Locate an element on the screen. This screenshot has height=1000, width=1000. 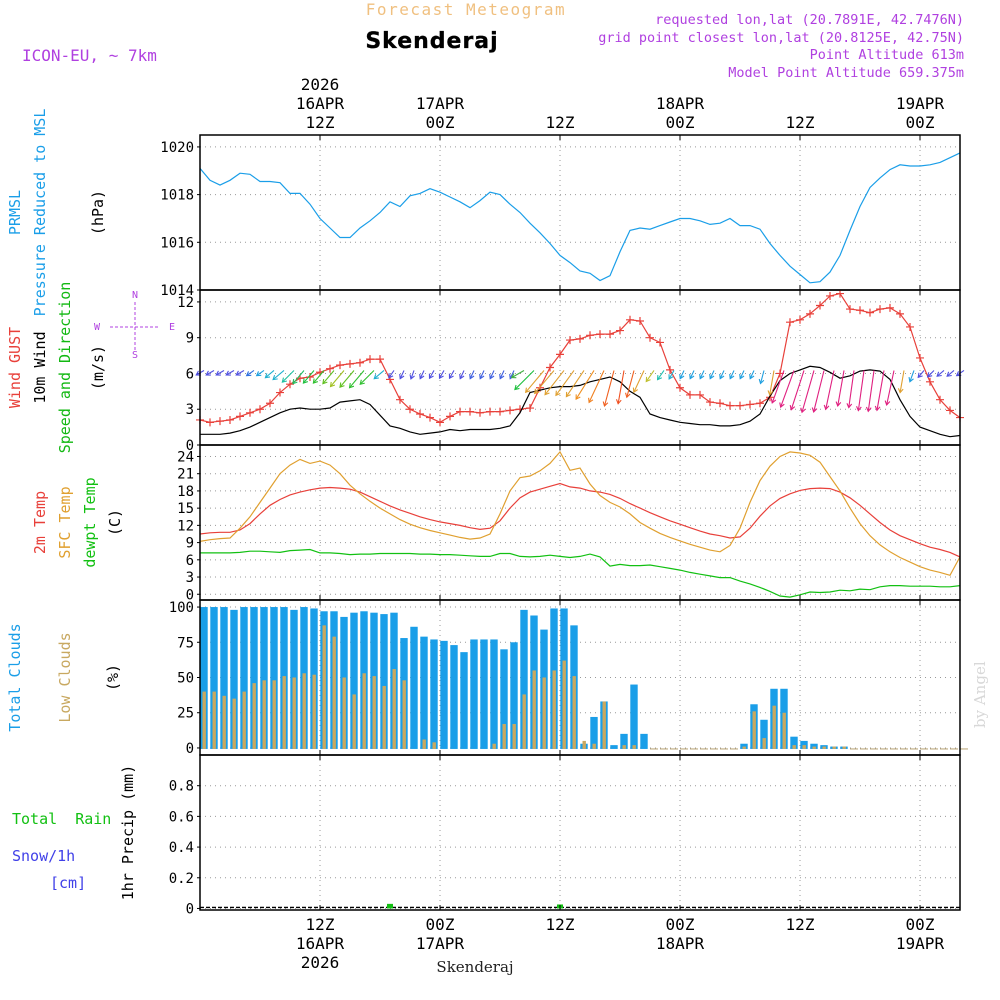
y-tick-label: 0 is located at coordinates (190, 446).